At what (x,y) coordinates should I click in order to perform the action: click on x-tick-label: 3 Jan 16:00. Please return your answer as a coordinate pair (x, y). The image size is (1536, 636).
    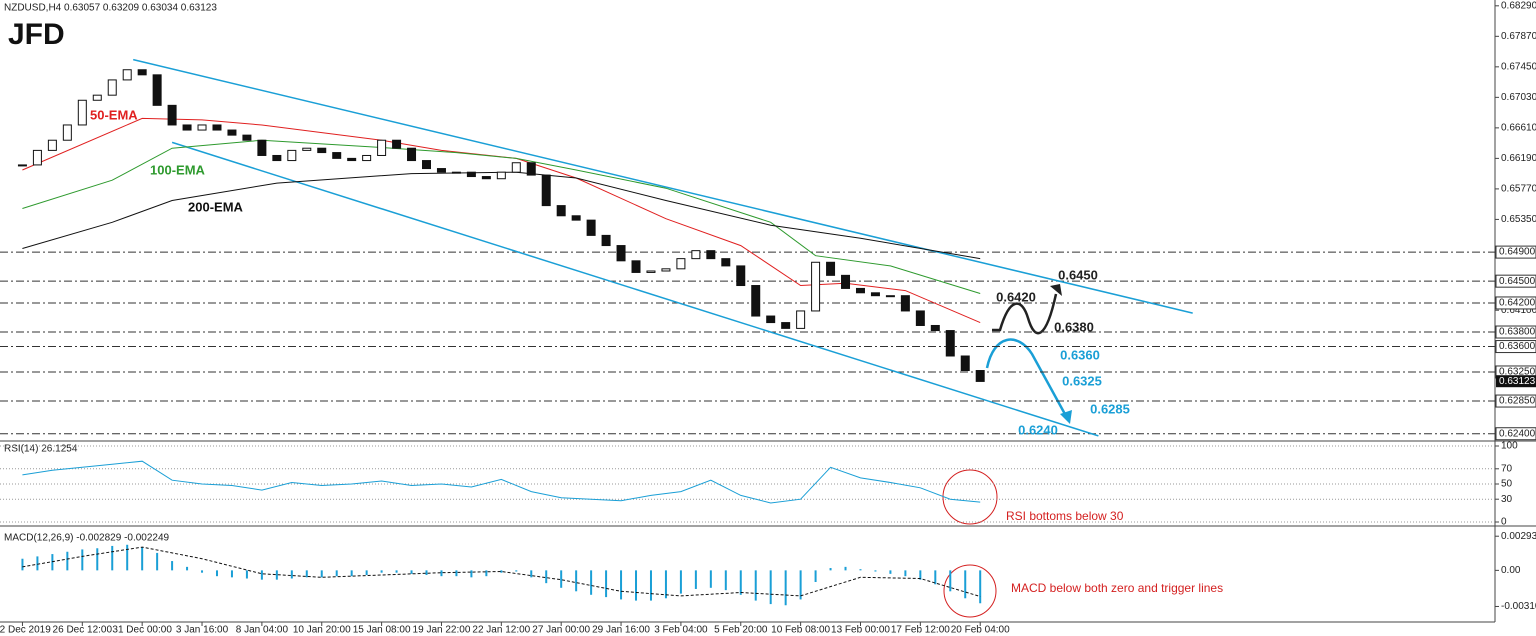
    Looking at the image, I should click on (202, 630).